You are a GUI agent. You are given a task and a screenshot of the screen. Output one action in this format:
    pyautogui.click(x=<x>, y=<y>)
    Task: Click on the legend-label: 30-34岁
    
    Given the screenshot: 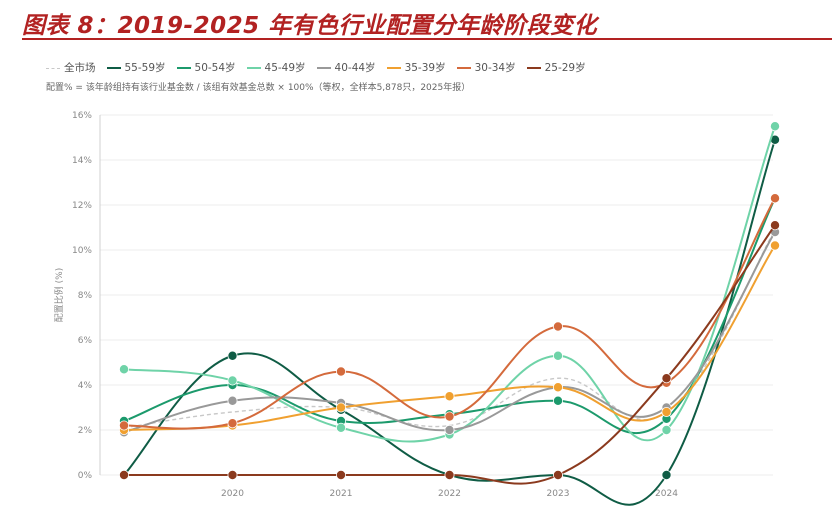 What is the action you would take?
    pyautogui.click(x=495, y=68)
    